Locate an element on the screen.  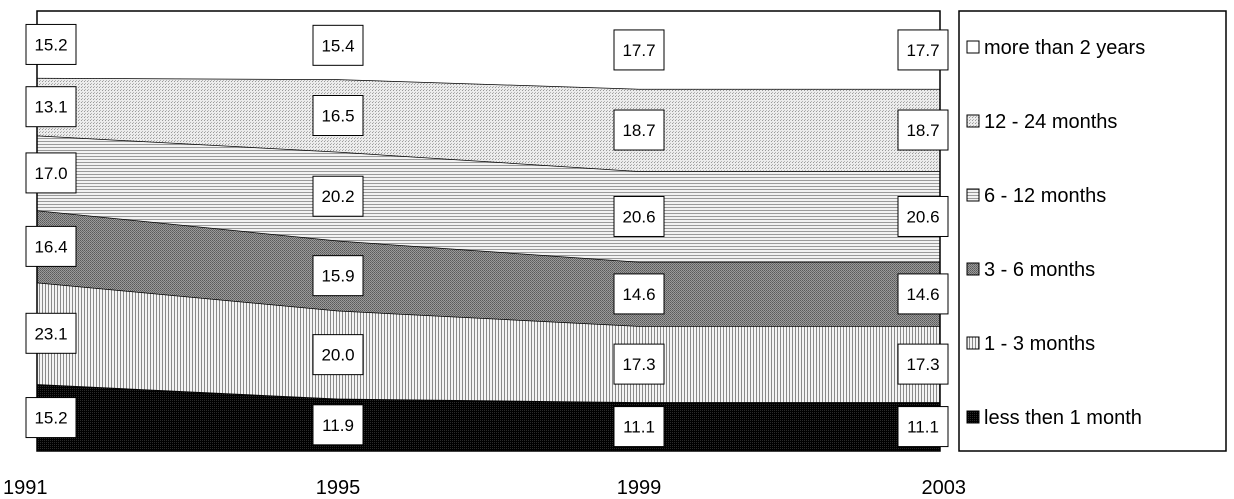
data-label-value: 15.4 is located at coordinates (337, 45).